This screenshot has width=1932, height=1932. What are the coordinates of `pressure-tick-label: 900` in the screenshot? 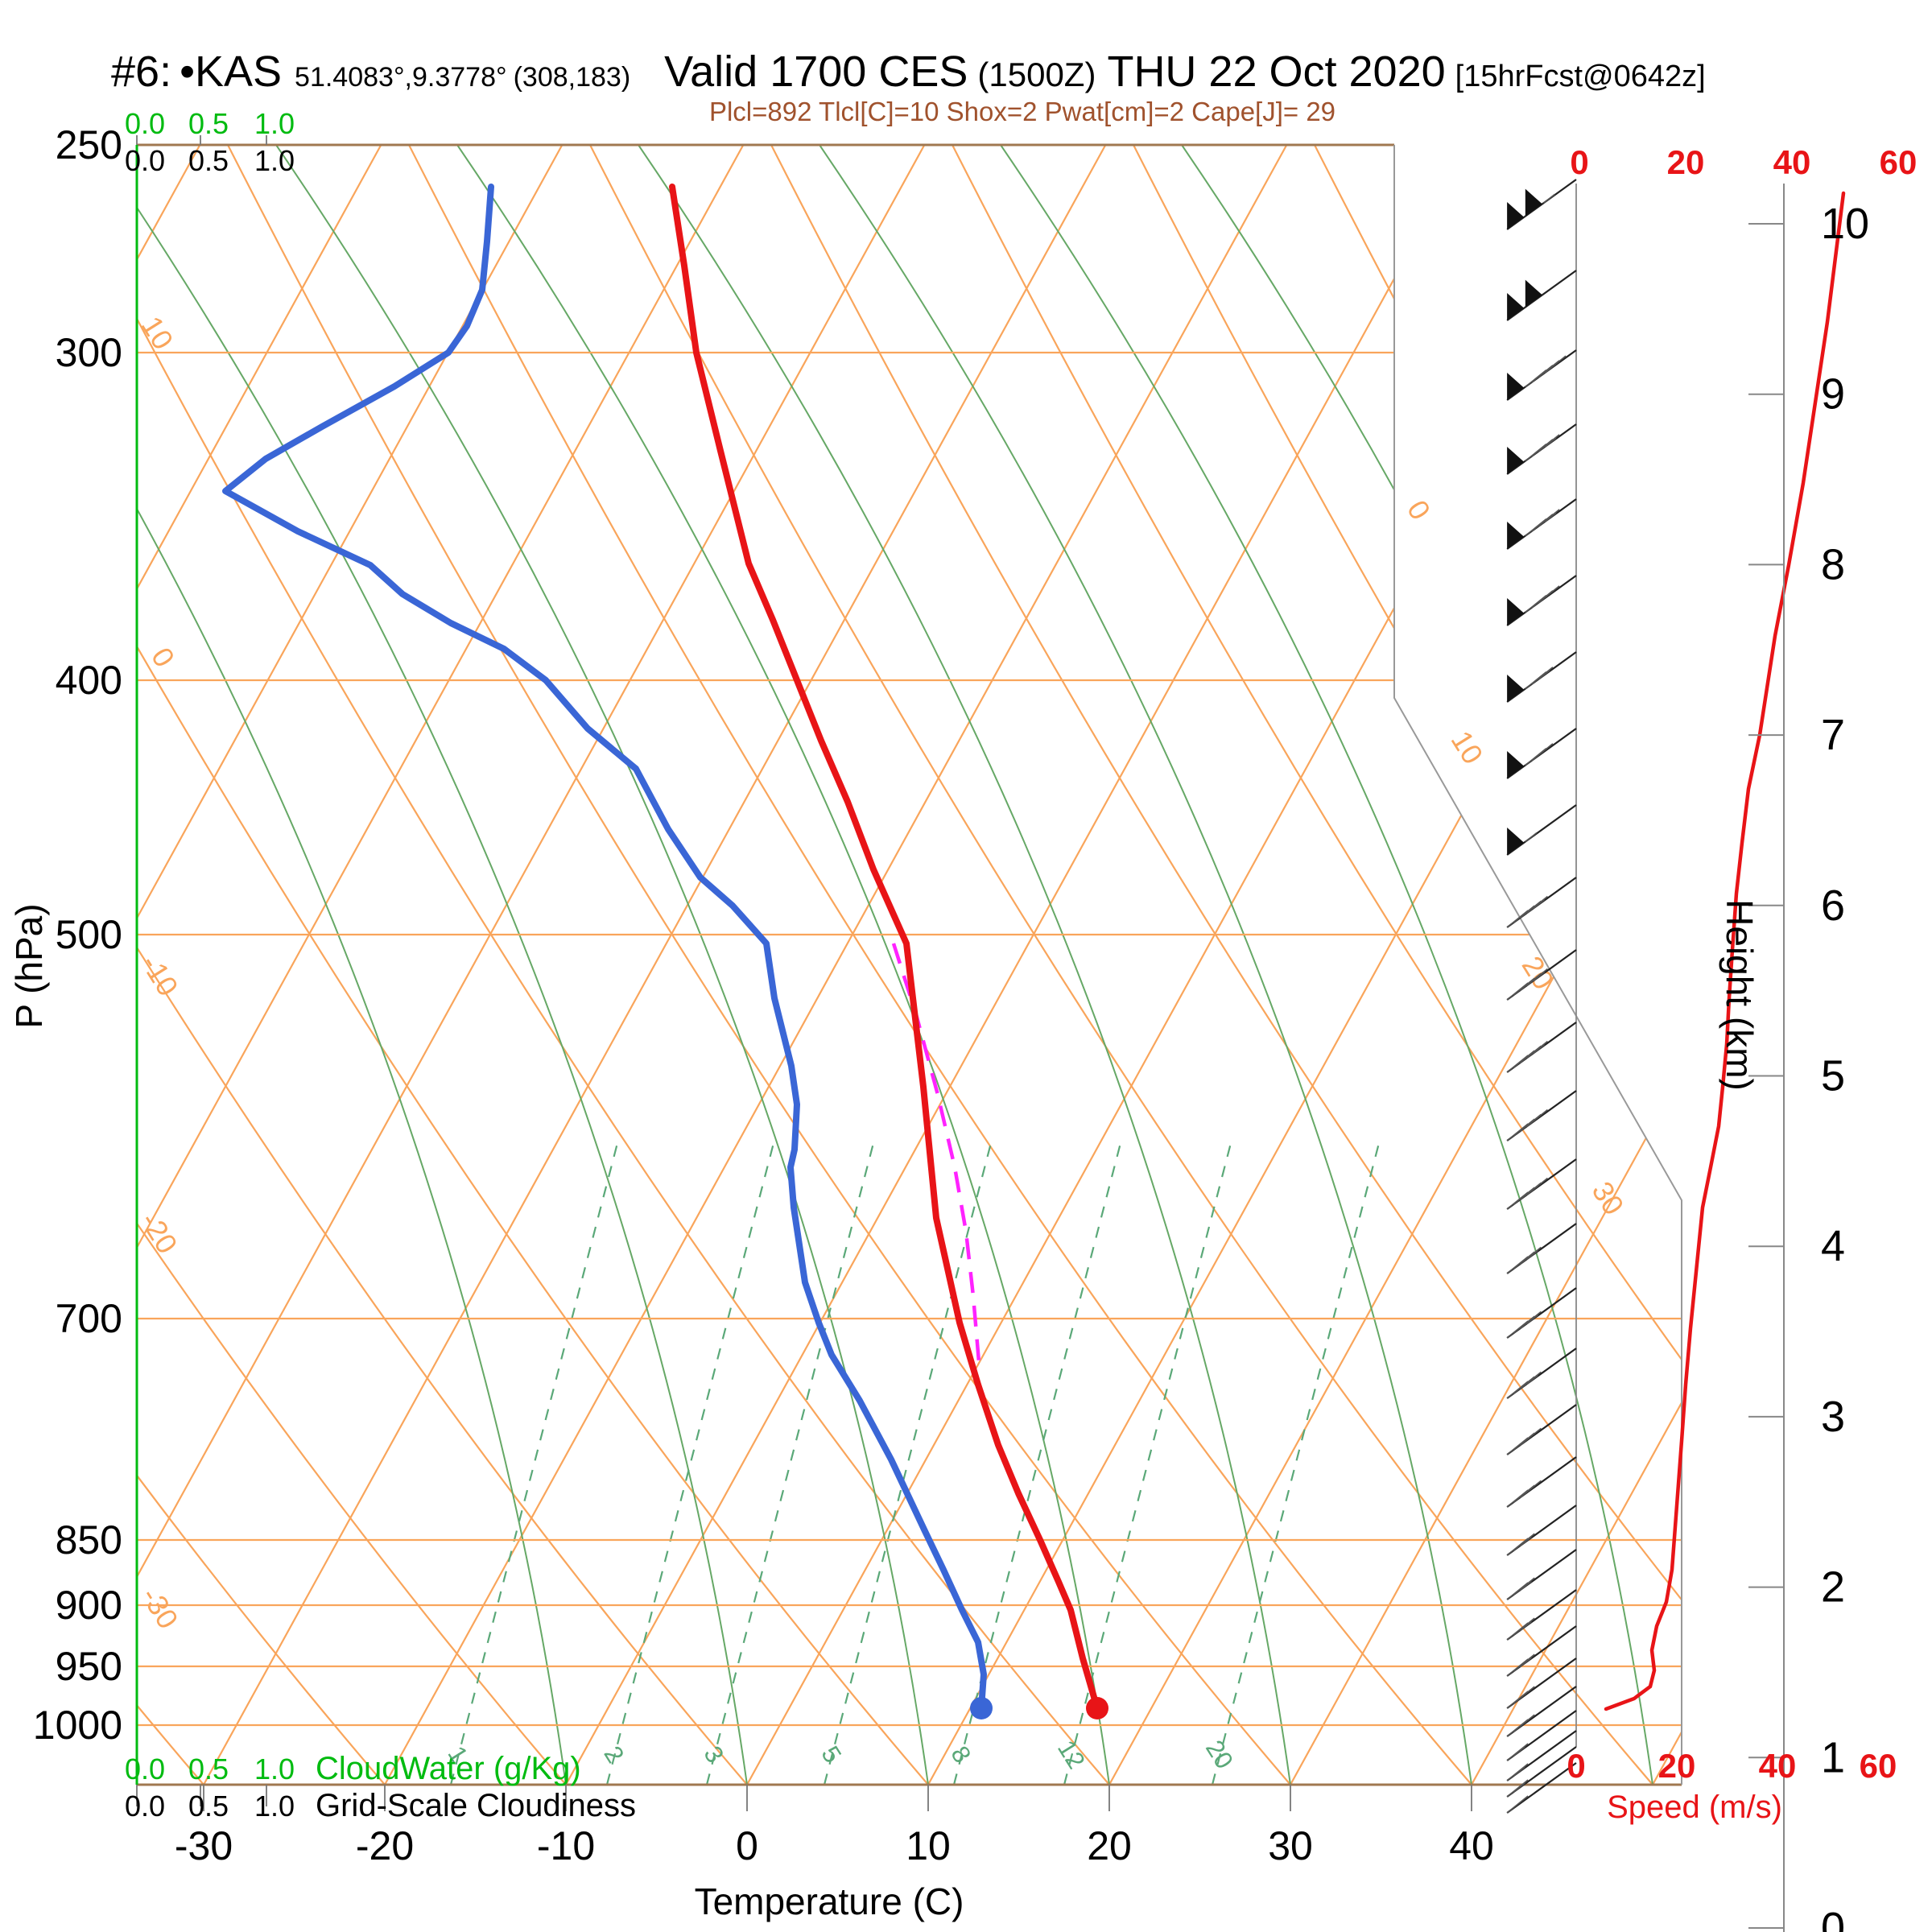 It's located at (89, 1605).